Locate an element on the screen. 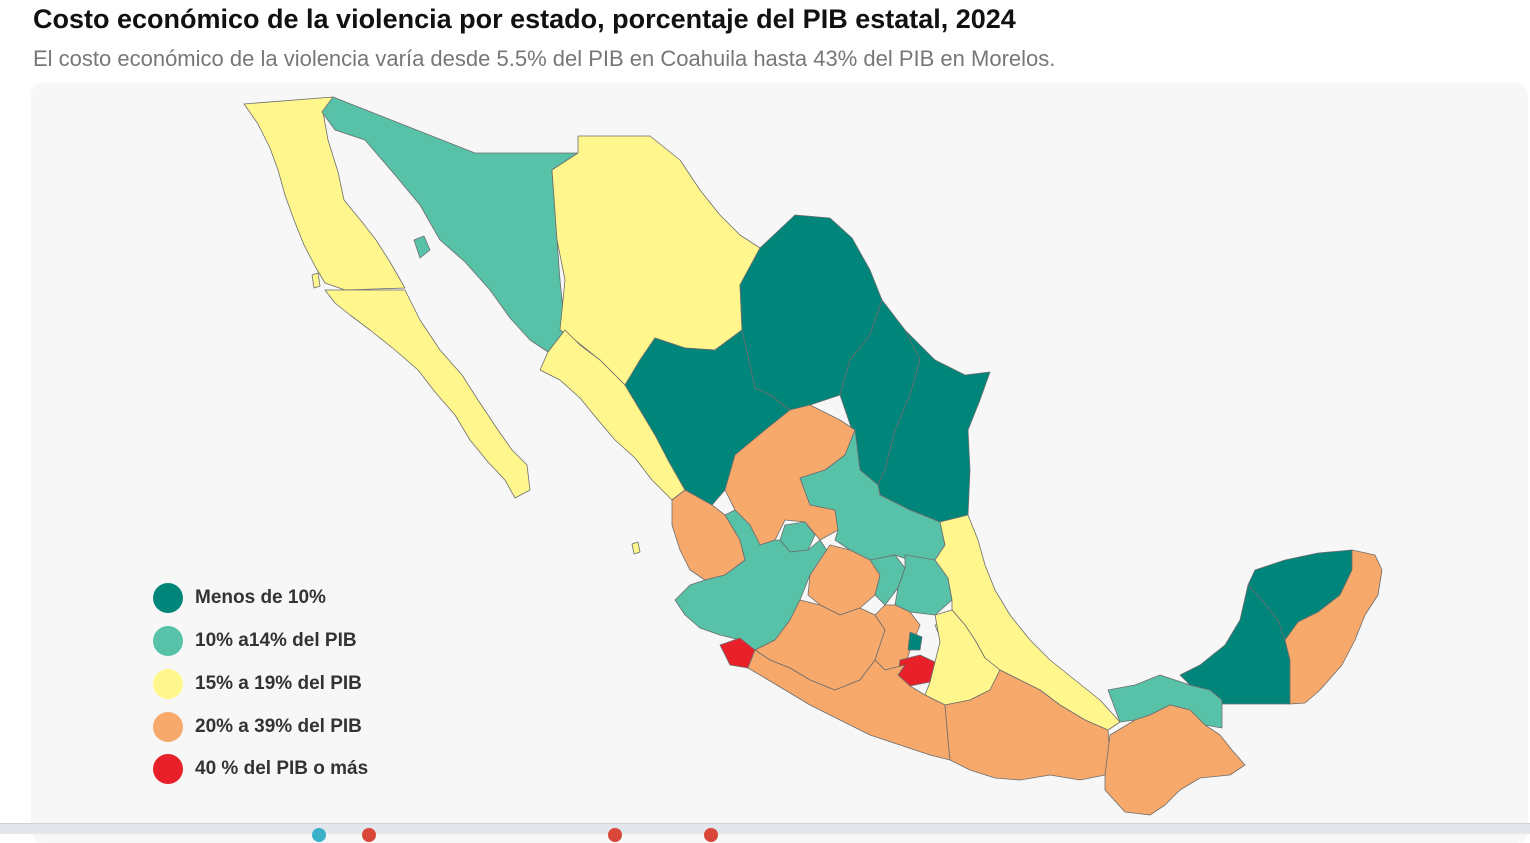 Image resolution: width=1530 pixels, height=843 pixels. legend-swatch-orange is located at coordinates (168, 727).